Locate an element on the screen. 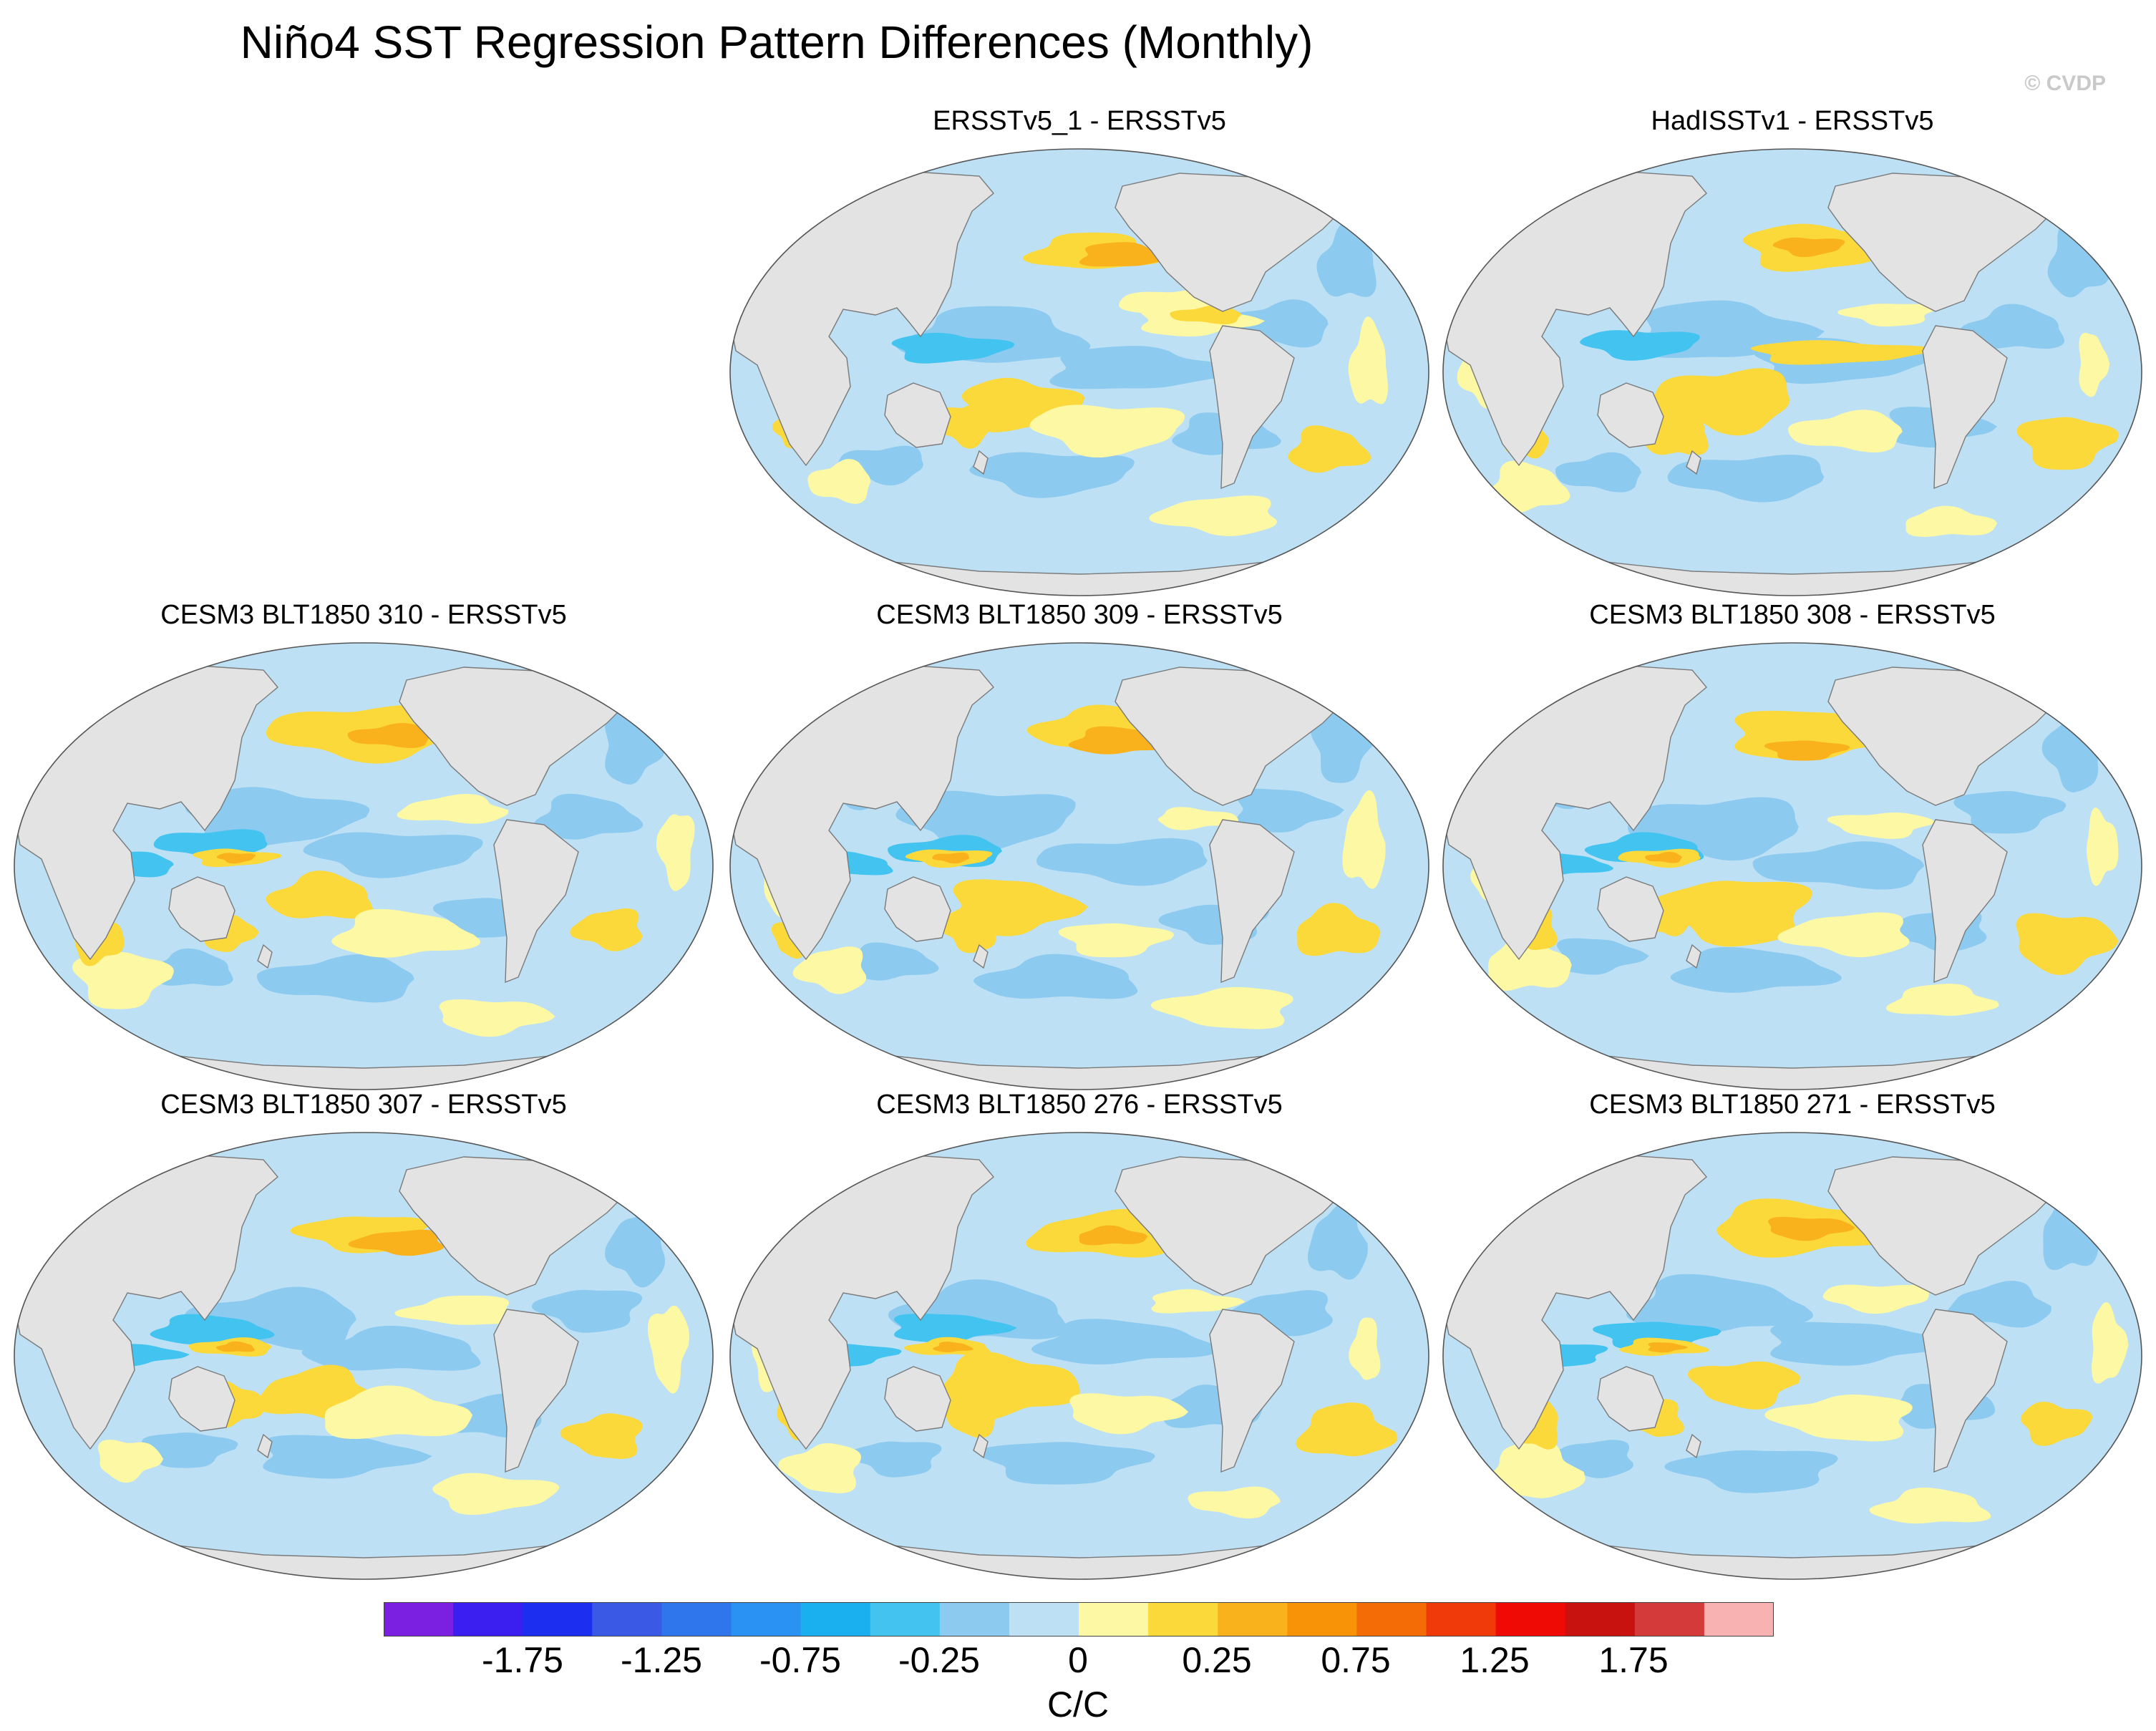  panel-title: HadISSTv1 - ERSSTv5 is located at coordinates (1793, 121).